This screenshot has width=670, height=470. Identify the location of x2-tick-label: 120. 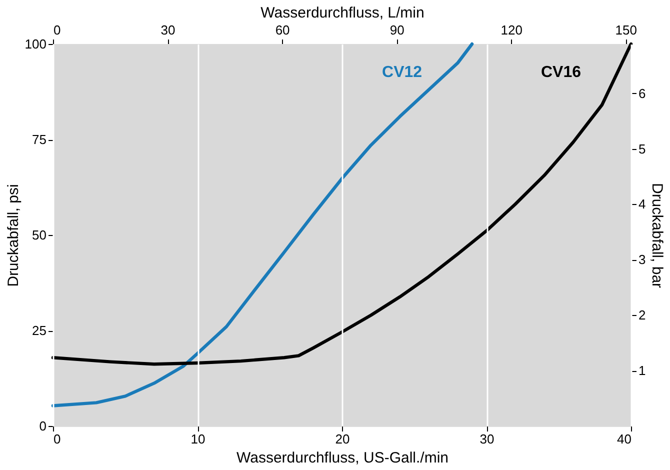
(511, 30).